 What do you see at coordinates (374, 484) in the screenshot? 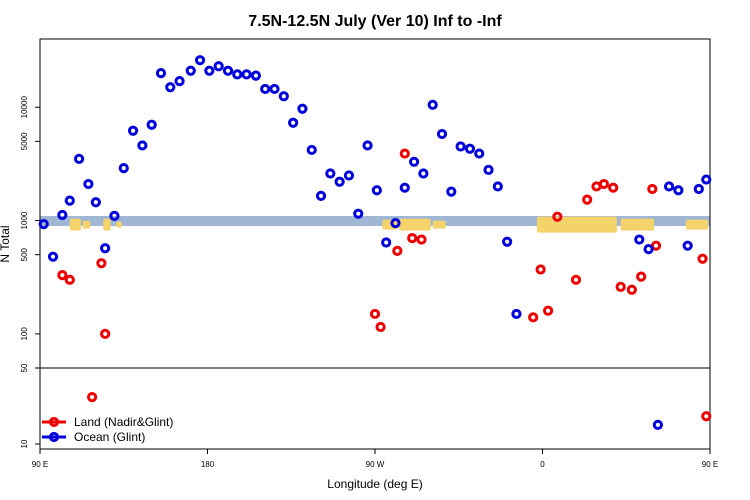
I see `x-axis-label: Longitude (deg E)` at bounding box center [374, 484].